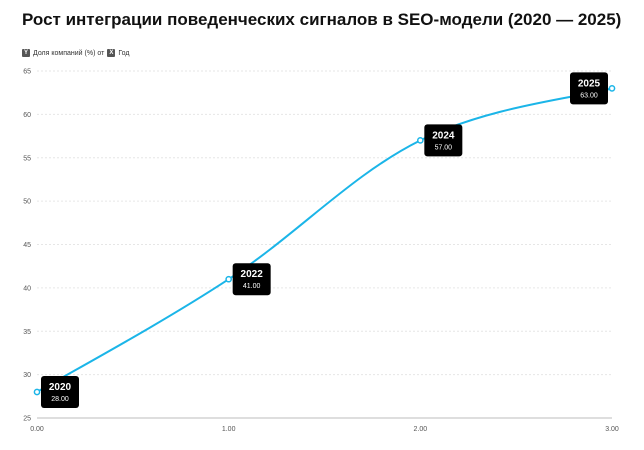  I want to click on axis-caption: Y Доля компаний (%) от X Год, so click(75, 53).